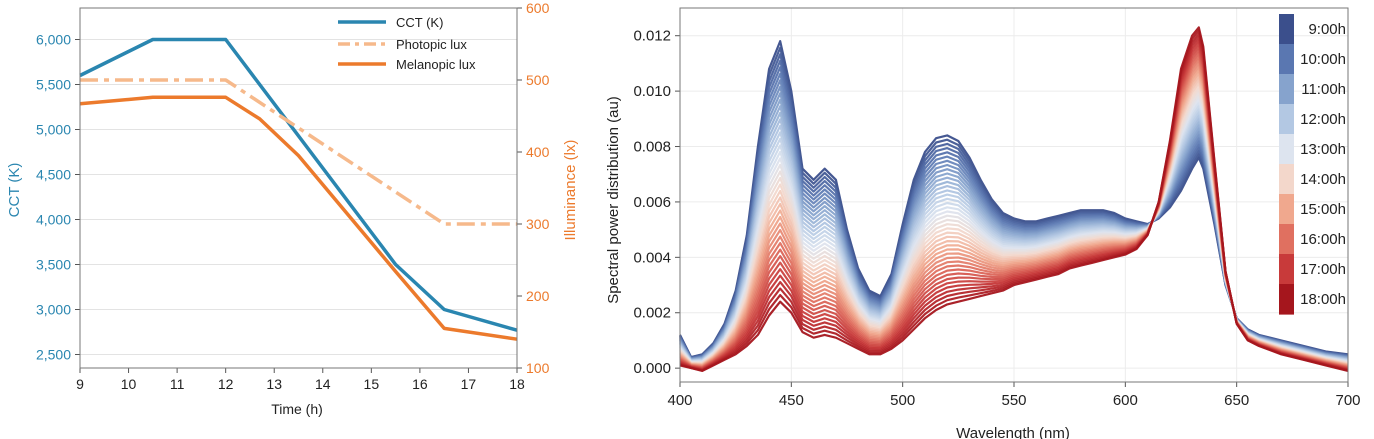 The height and width of the screenshot is (439, 1374). I want to click on c1-x-tick-label: 14, so click(323, 384).